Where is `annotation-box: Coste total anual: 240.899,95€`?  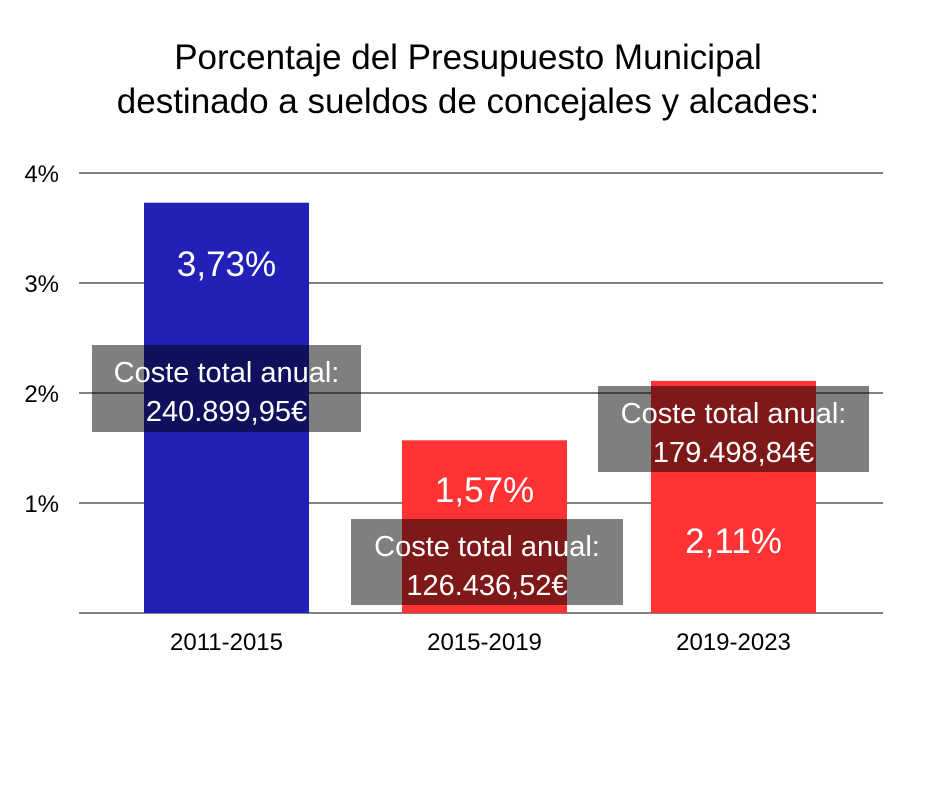
annotation-box: Coste total anual: 240.899,95€ is located at coordinates (226, 388).